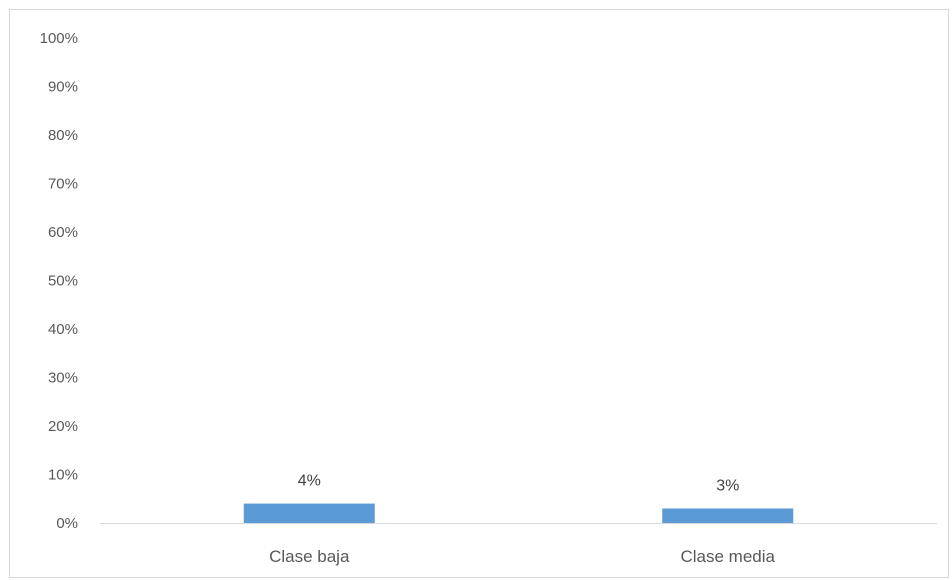  I want to click on y-tick-label: 0%, so click(67, 523).